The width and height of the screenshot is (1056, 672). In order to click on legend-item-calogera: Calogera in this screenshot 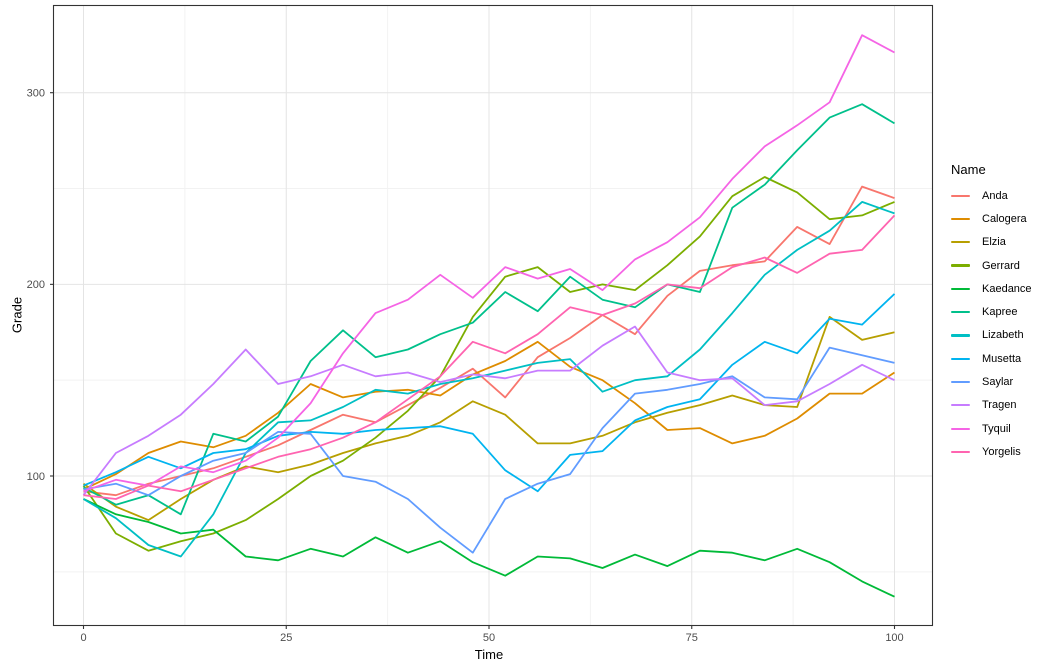, I will do `click(991, 218)`.